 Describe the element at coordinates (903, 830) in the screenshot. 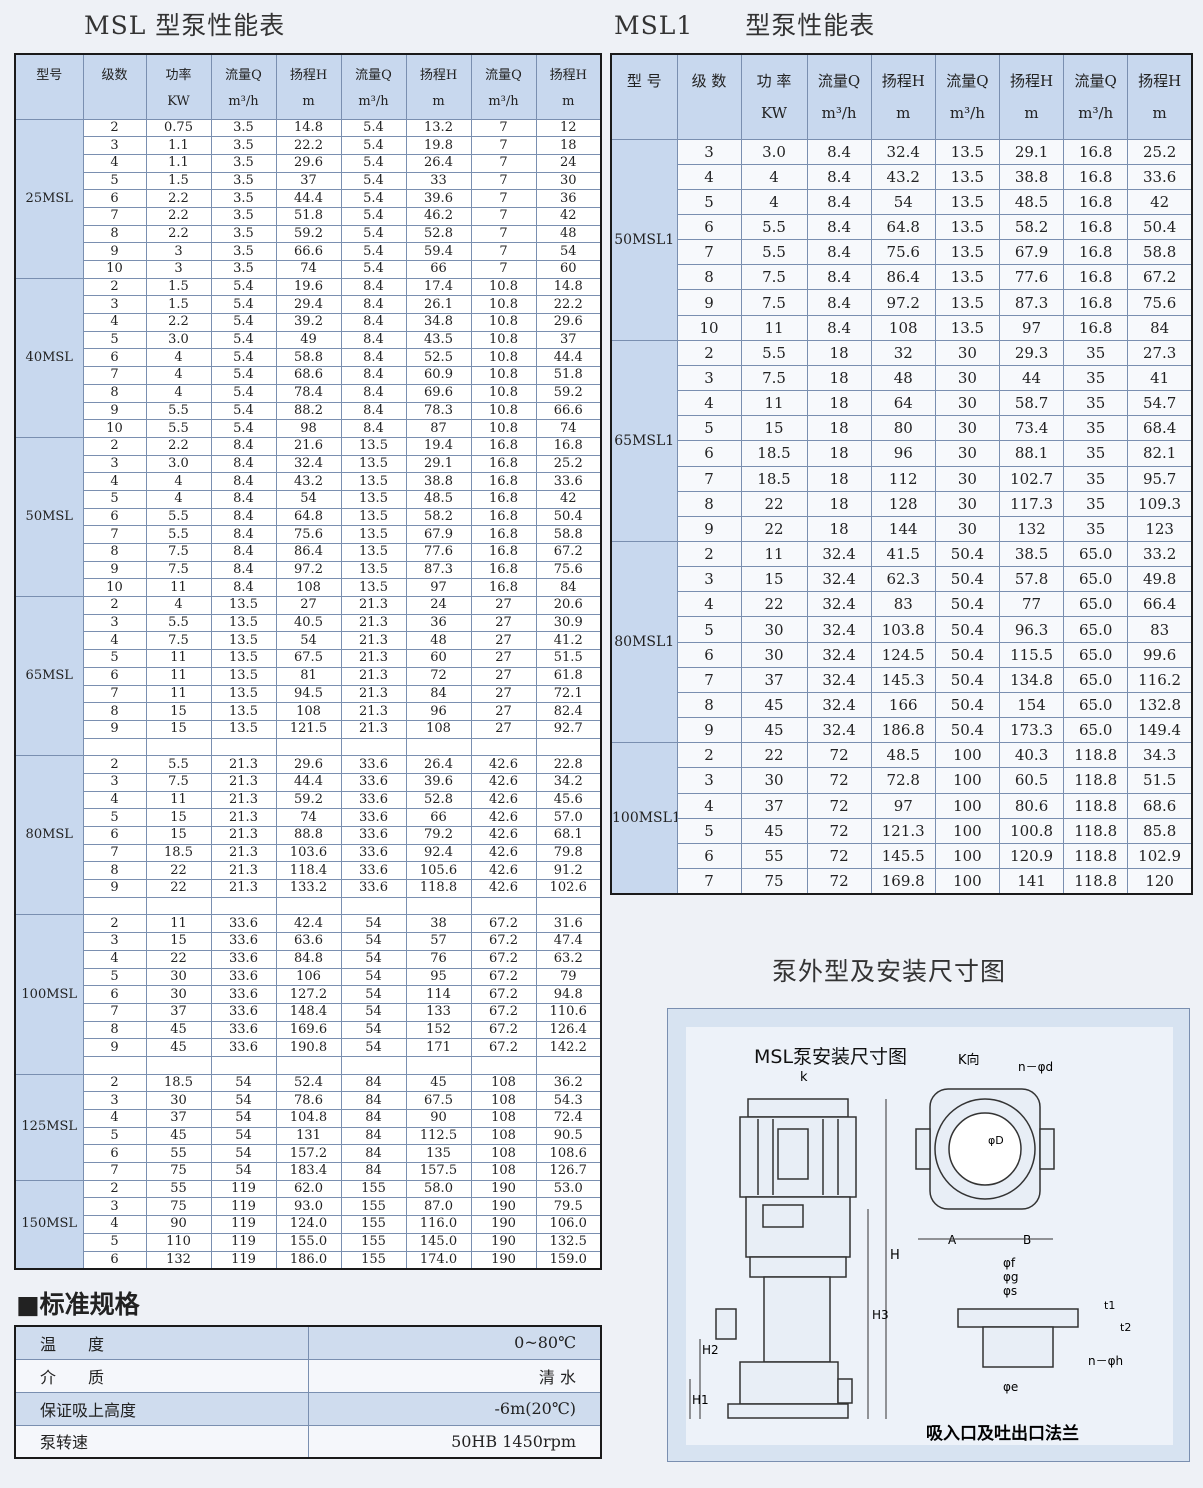

I see `table-cell: 121.3` at that location.